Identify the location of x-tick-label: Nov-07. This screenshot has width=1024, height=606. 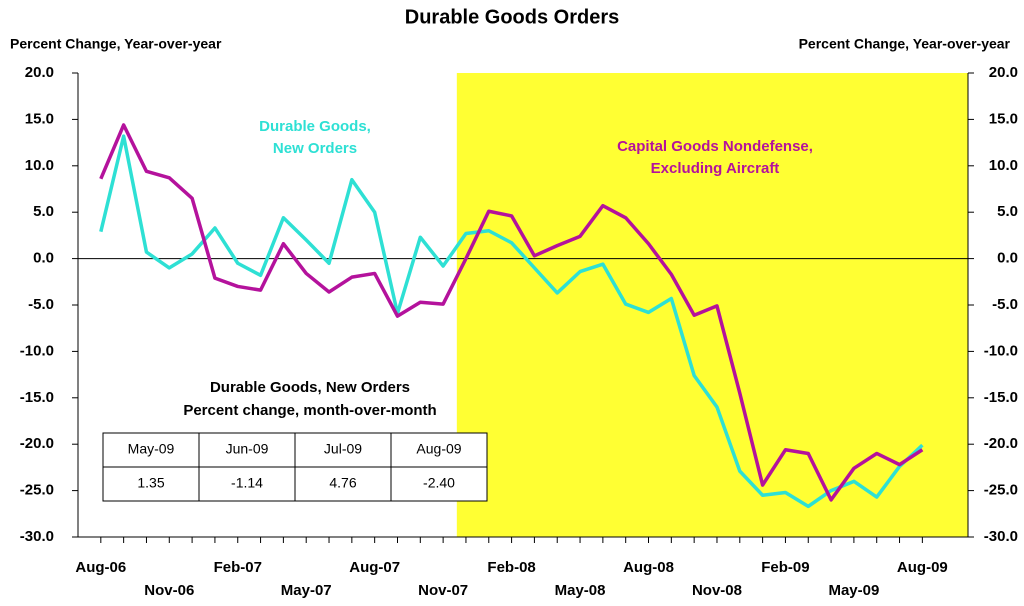
(443, 590).